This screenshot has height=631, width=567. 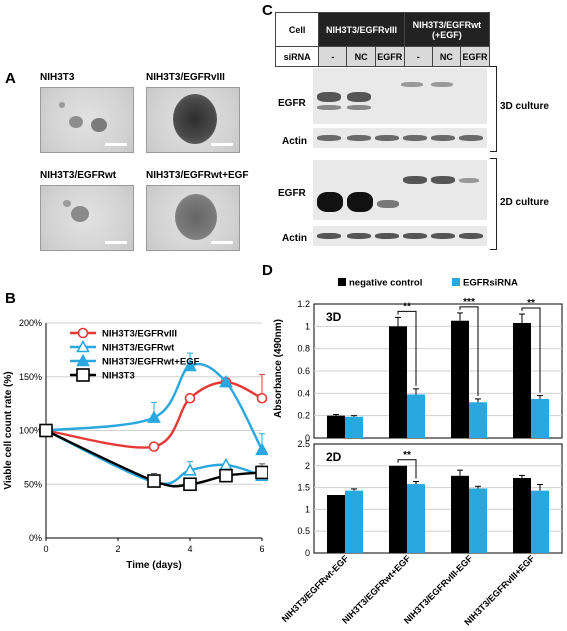 What do you see at coordinates (334, 317) in the screenshot?
I see `subplot-label: 3D` at bounding box center [334, 317].